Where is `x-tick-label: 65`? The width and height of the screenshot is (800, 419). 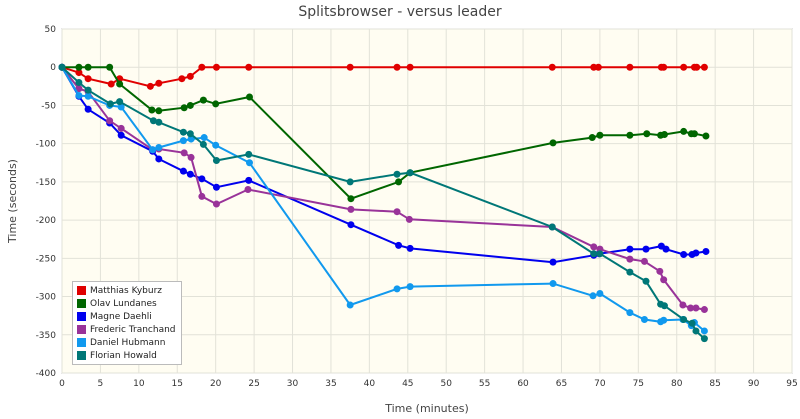 x-tick-label: 65 is located at coordinates (561, 384).